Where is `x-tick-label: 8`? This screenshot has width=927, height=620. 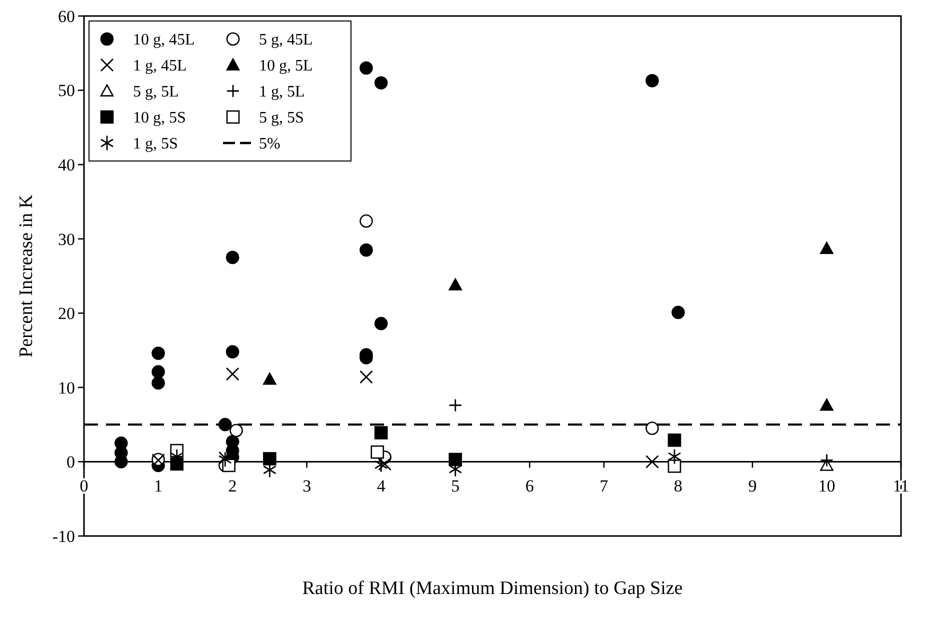
x-tick-label: 8 is located at coordinates (678, 486).